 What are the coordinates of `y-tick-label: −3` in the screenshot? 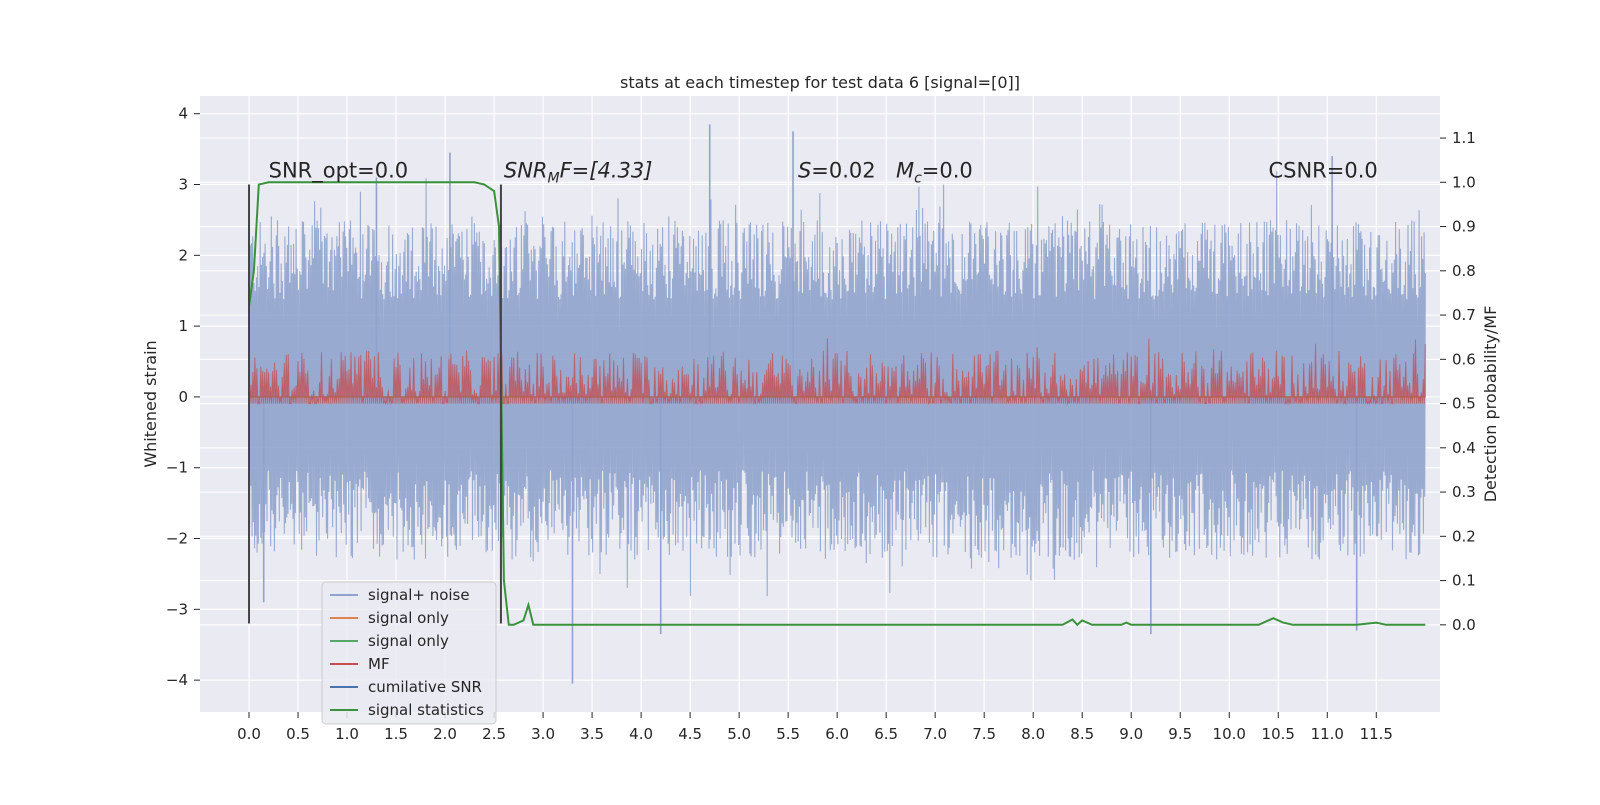 It's located at (177, 609).